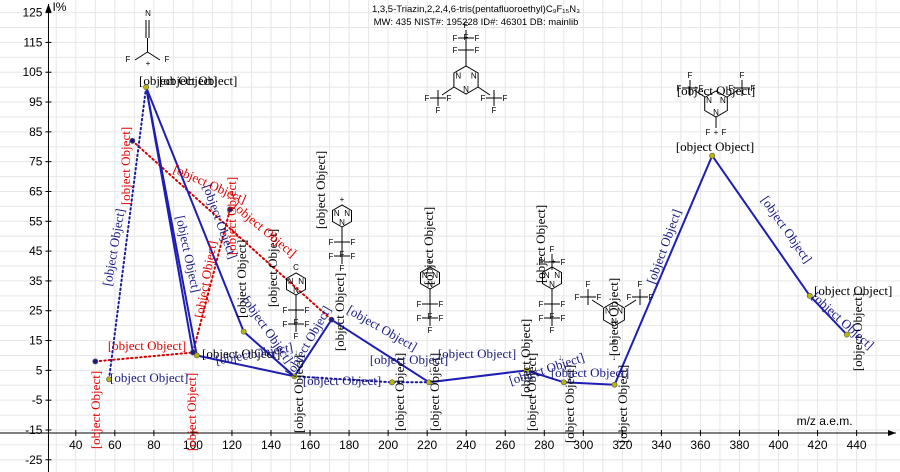 The height and width of the screenshot is (472, 900). What do you see at coordinates (36, 281) in the screenshot?
I see `y-tick-label: 35` at bounding box center [36, 281].